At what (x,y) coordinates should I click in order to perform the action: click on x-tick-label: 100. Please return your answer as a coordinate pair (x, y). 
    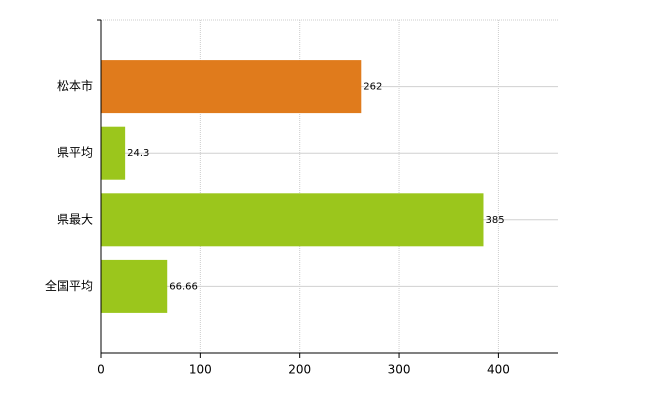
    Looking at the image, I should click on (200, 370).